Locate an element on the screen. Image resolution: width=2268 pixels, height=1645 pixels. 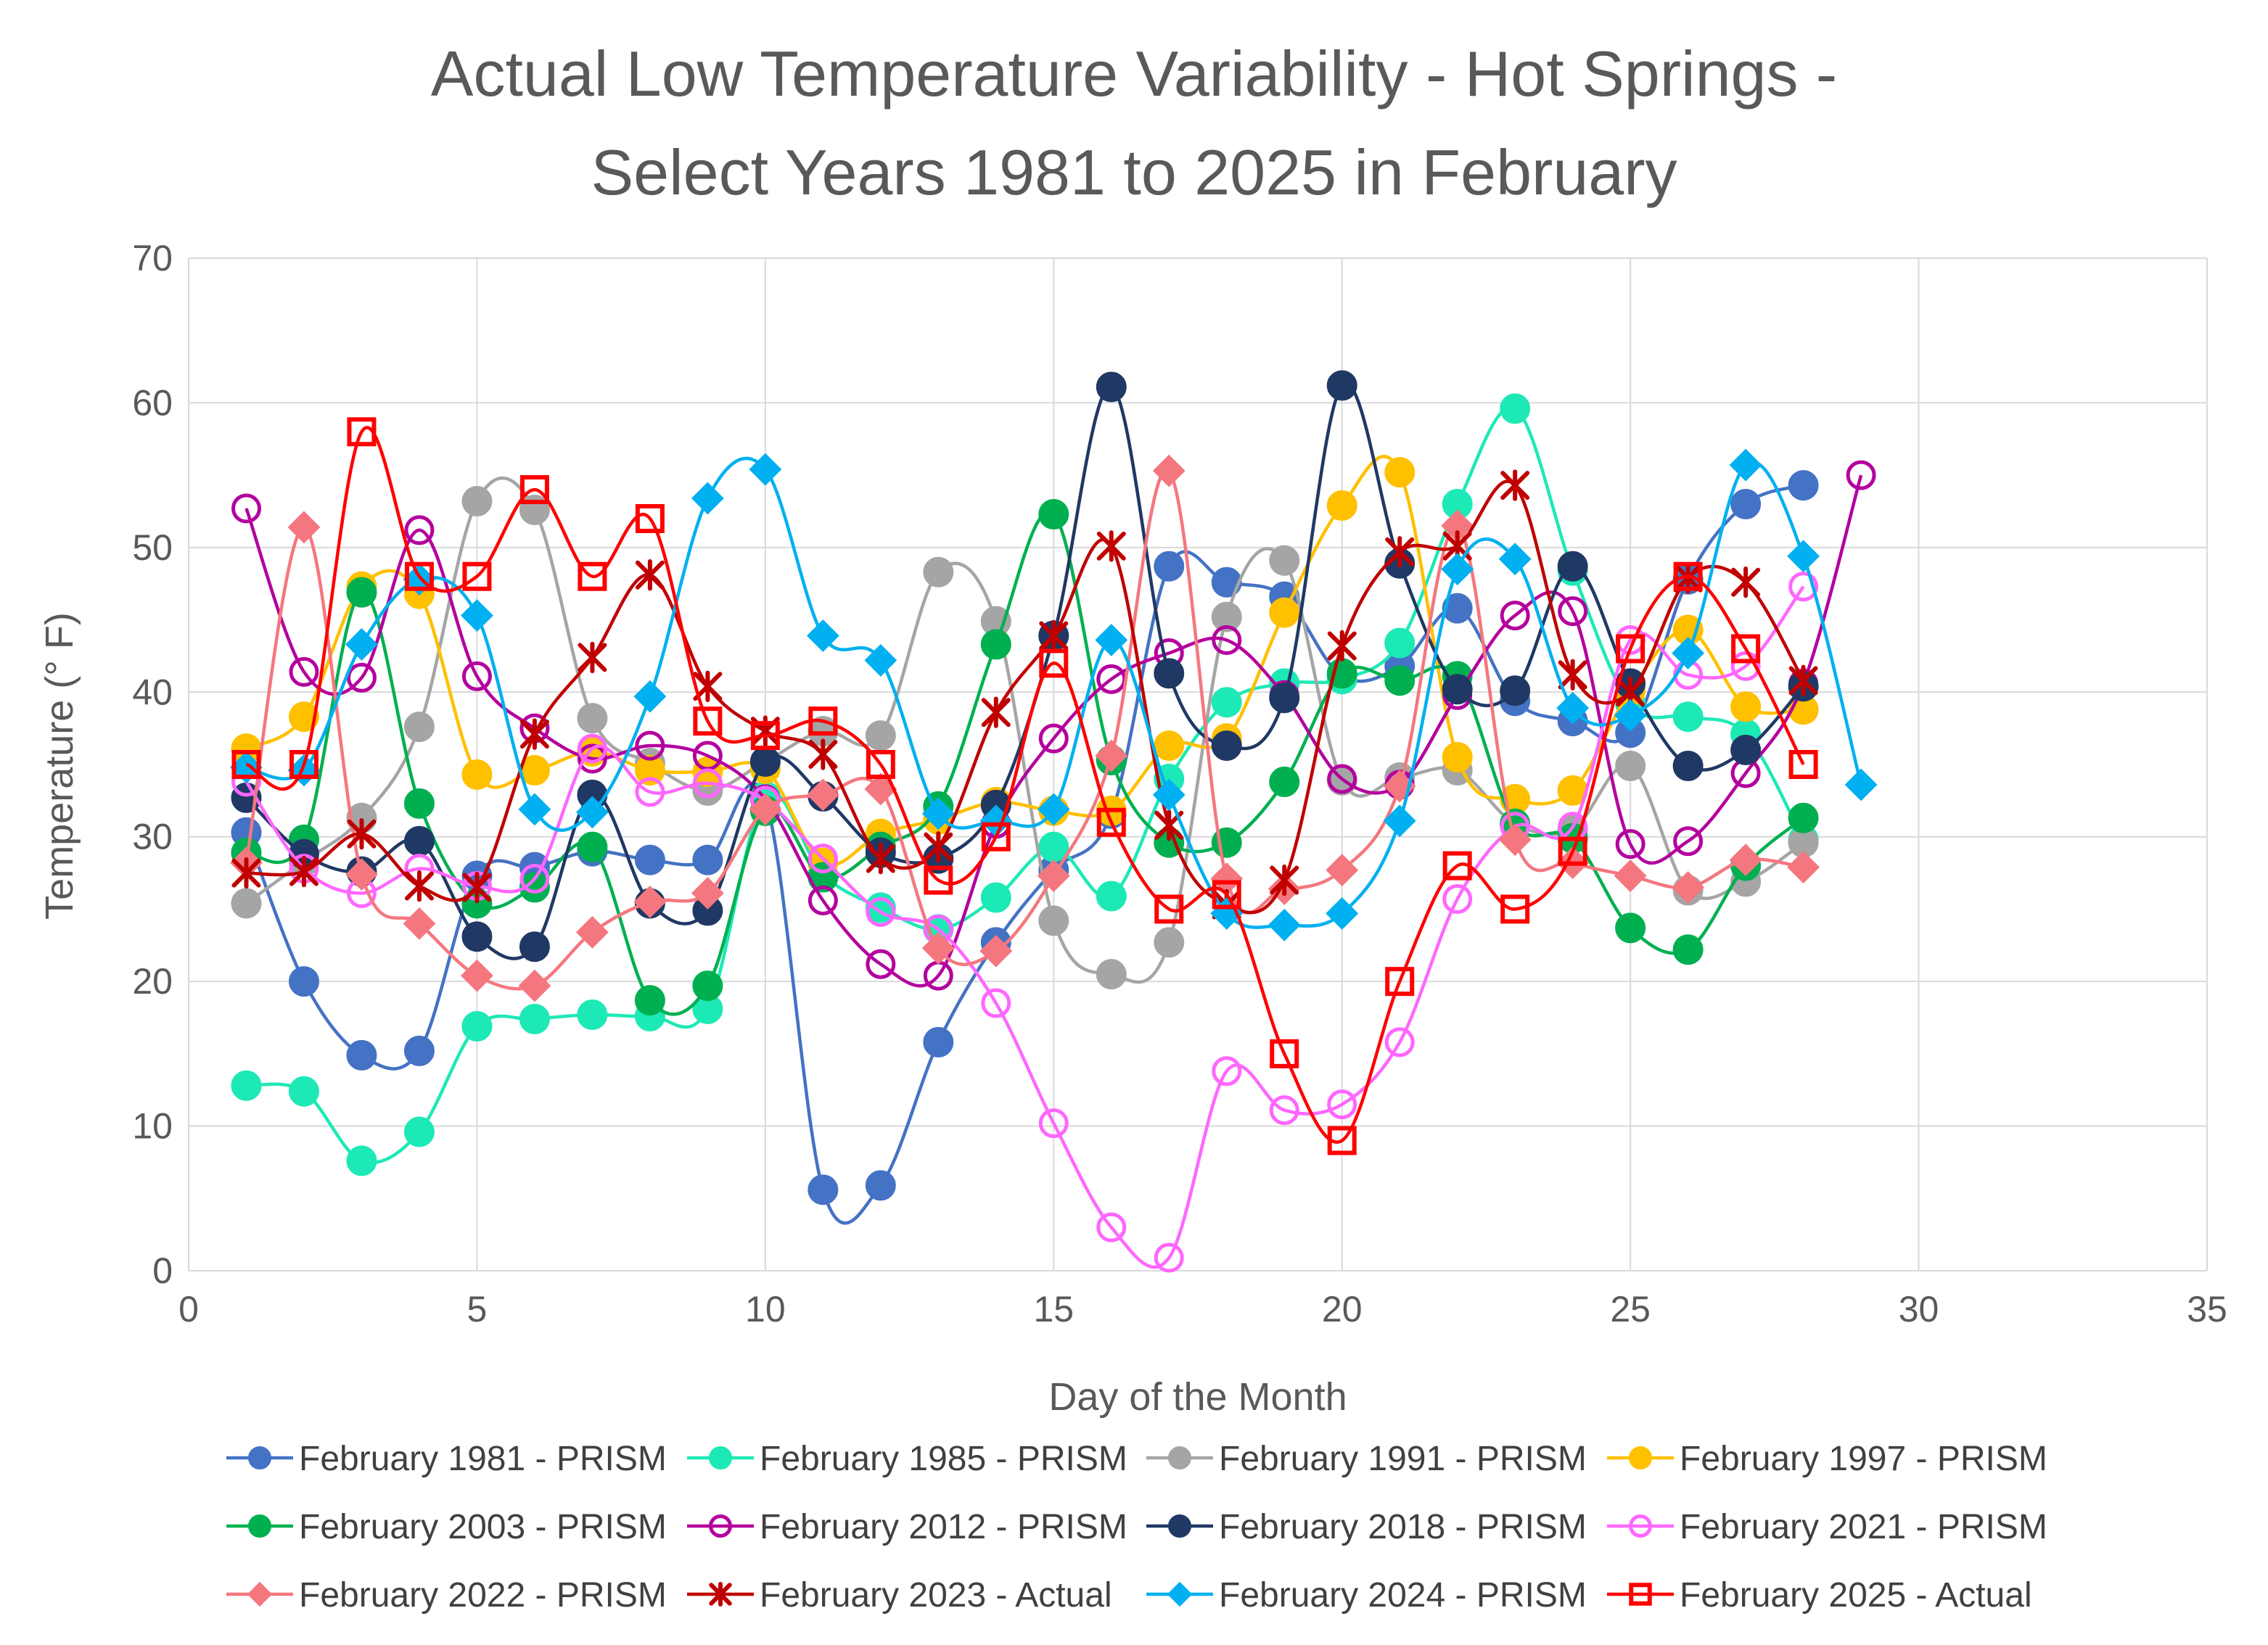
x-tick-label: 20 is located at coordinates (1342, 1309).